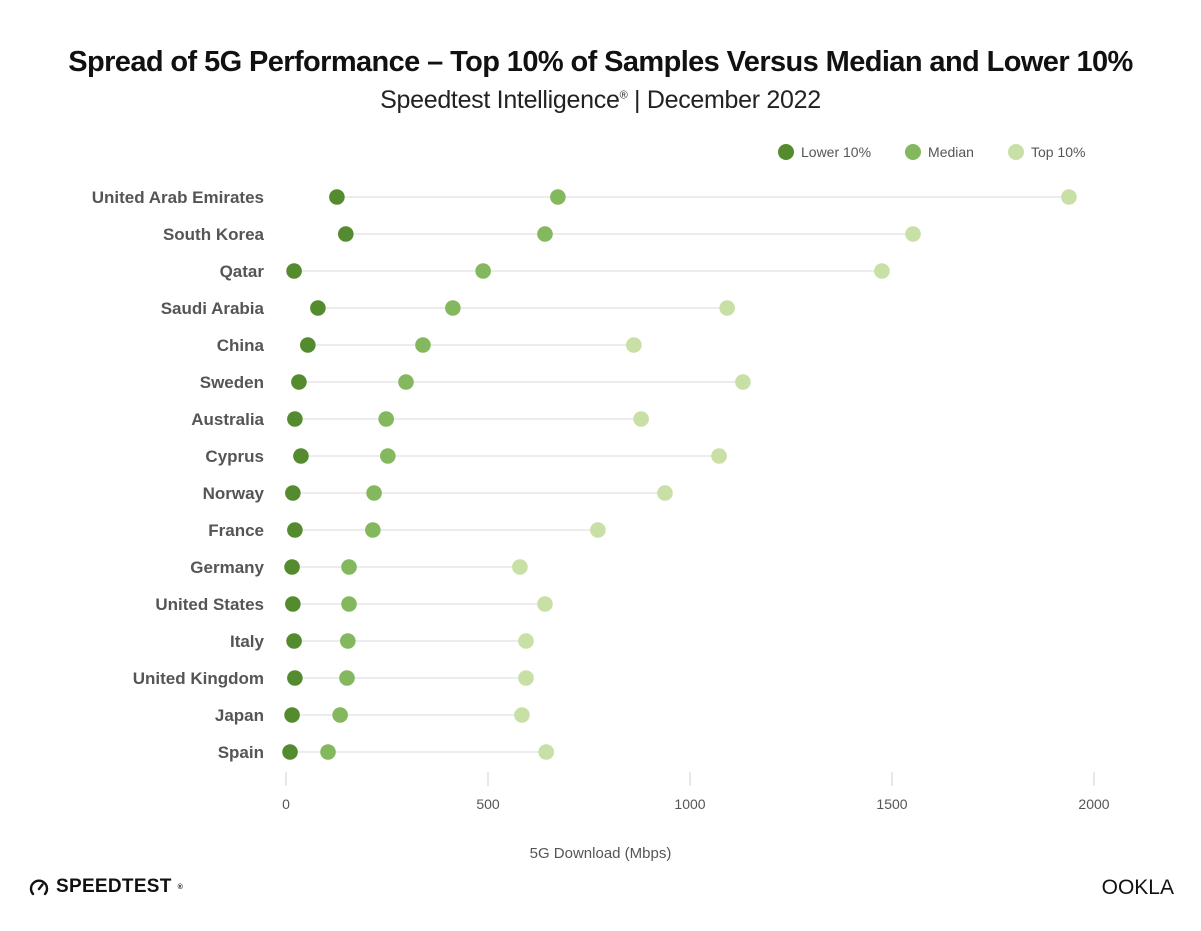 This screenshot has width=1201, height=931. What do you see at coordinates (241, 752) in the screenshot?
I see `category-label: Spain` at bounding box center [241, 752].